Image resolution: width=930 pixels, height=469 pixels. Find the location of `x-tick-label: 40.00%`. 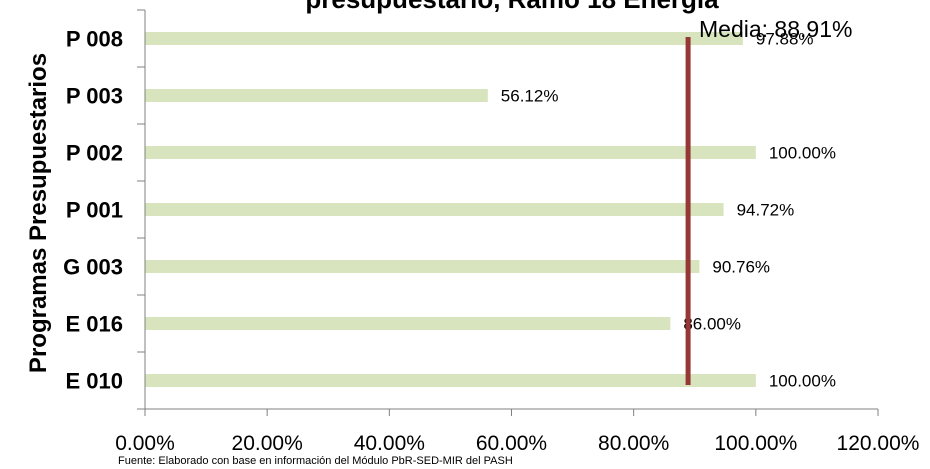

x-tick-label: 40.00% is located at coordinates (389, 443).